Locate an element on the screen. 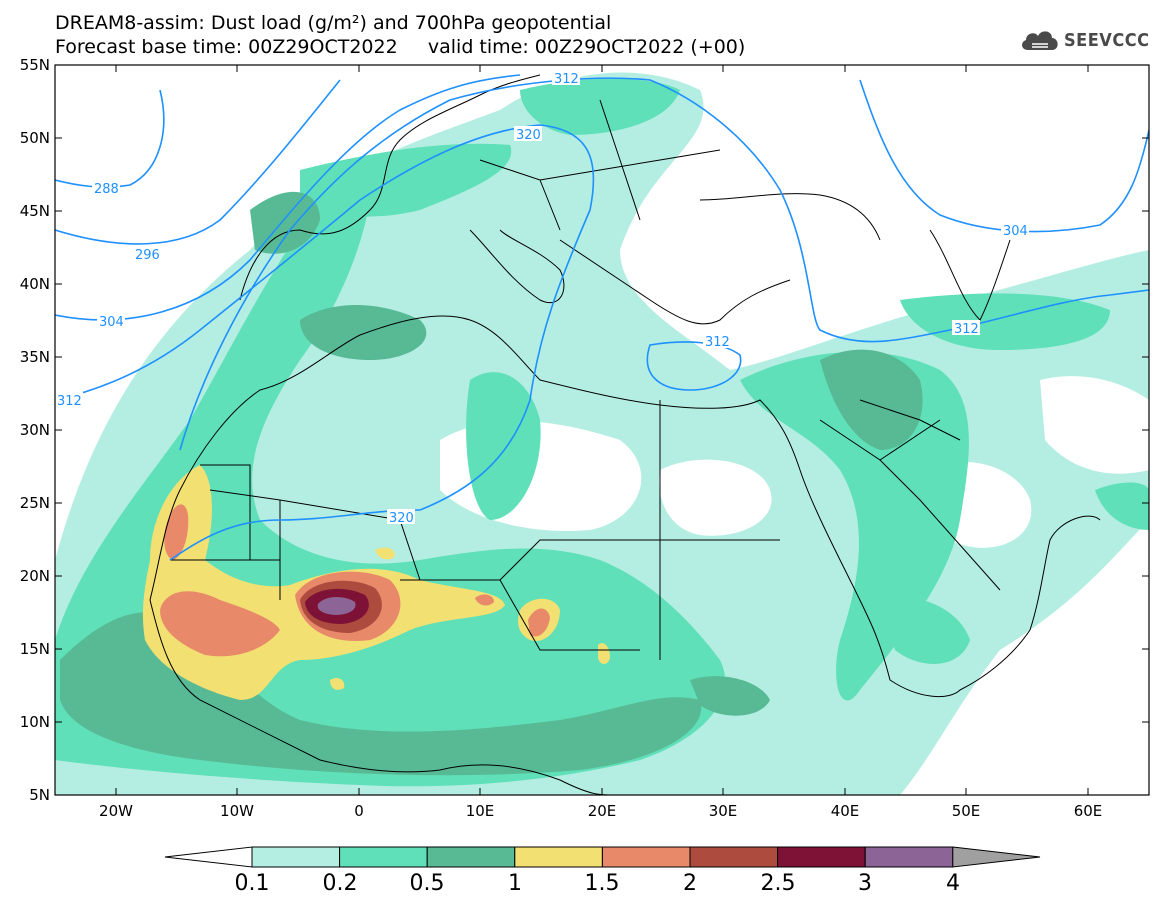 The image size is (1165, 907). dust-0.2-france is located at coordinates (406, 180).